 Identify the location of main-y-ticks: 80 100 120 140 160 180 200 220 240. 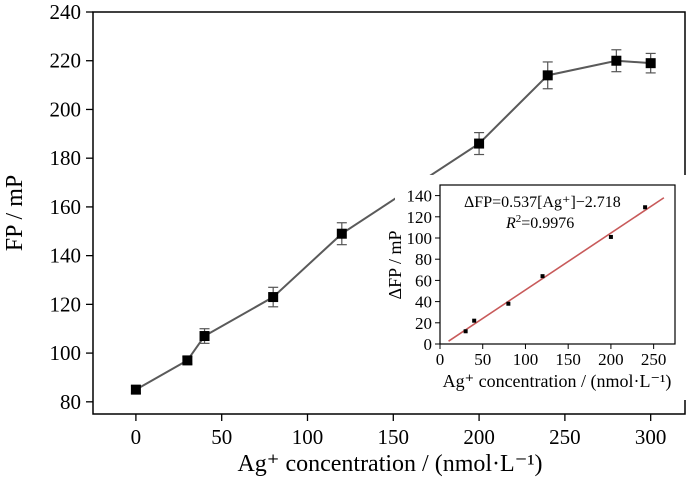
(71, 207).